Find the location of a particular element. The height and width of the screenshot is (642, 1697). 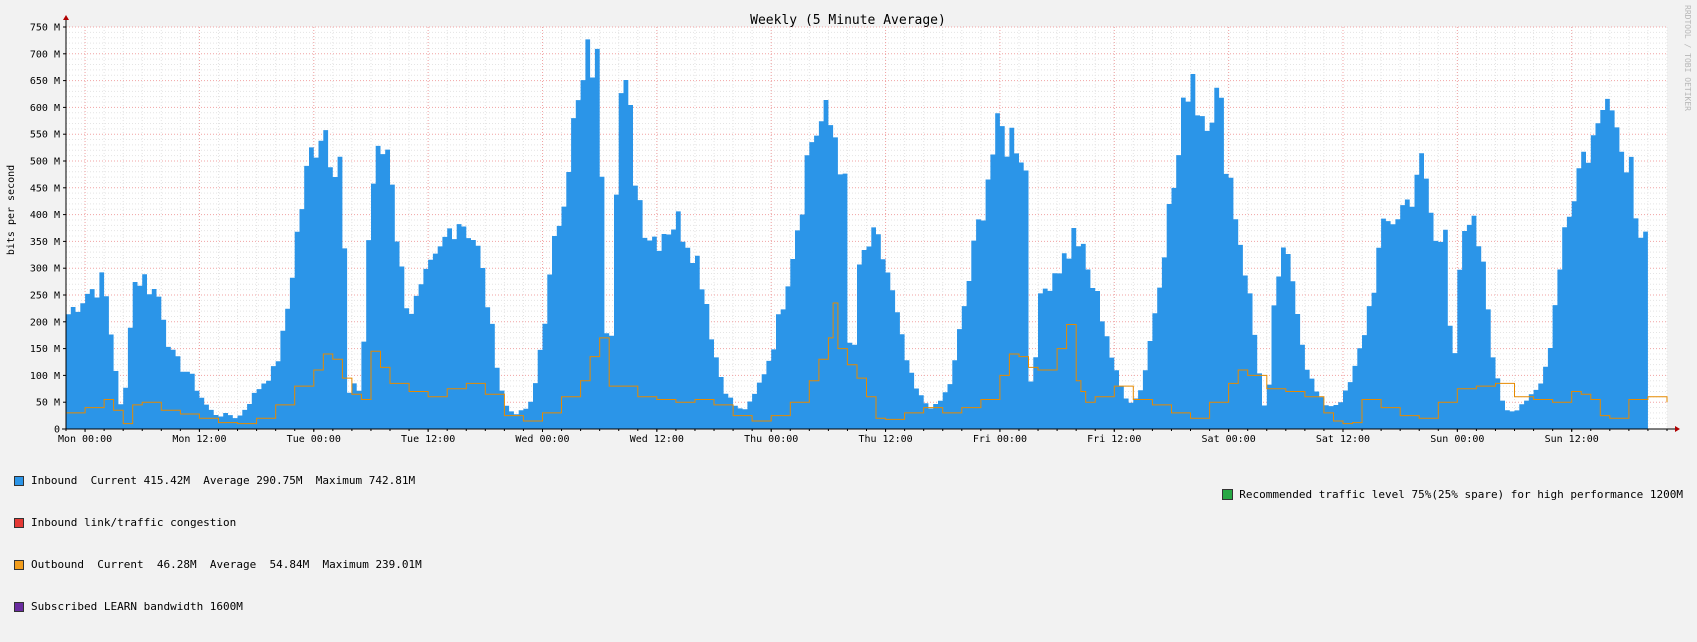

subscribed-label: Subscribed LEARN bandwidth 1600M is located at coordinates (137, 606).